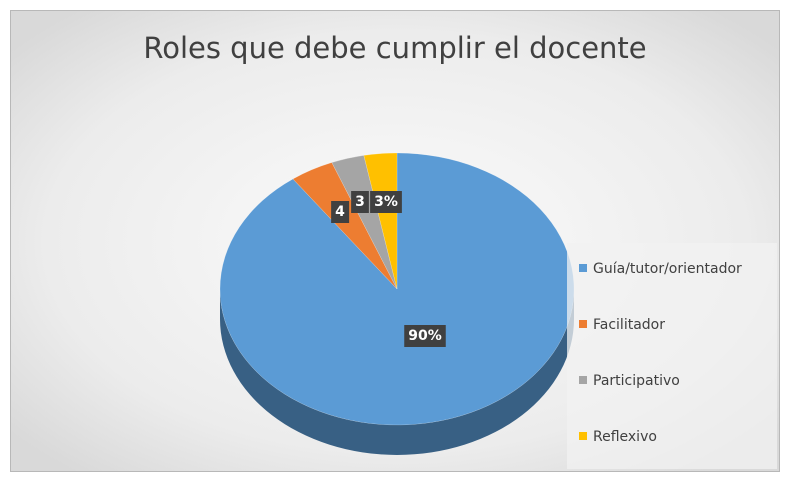 The width and height of the screenshot is (800, 494). I want to click on svg-text: 90%, so click(425, 336).